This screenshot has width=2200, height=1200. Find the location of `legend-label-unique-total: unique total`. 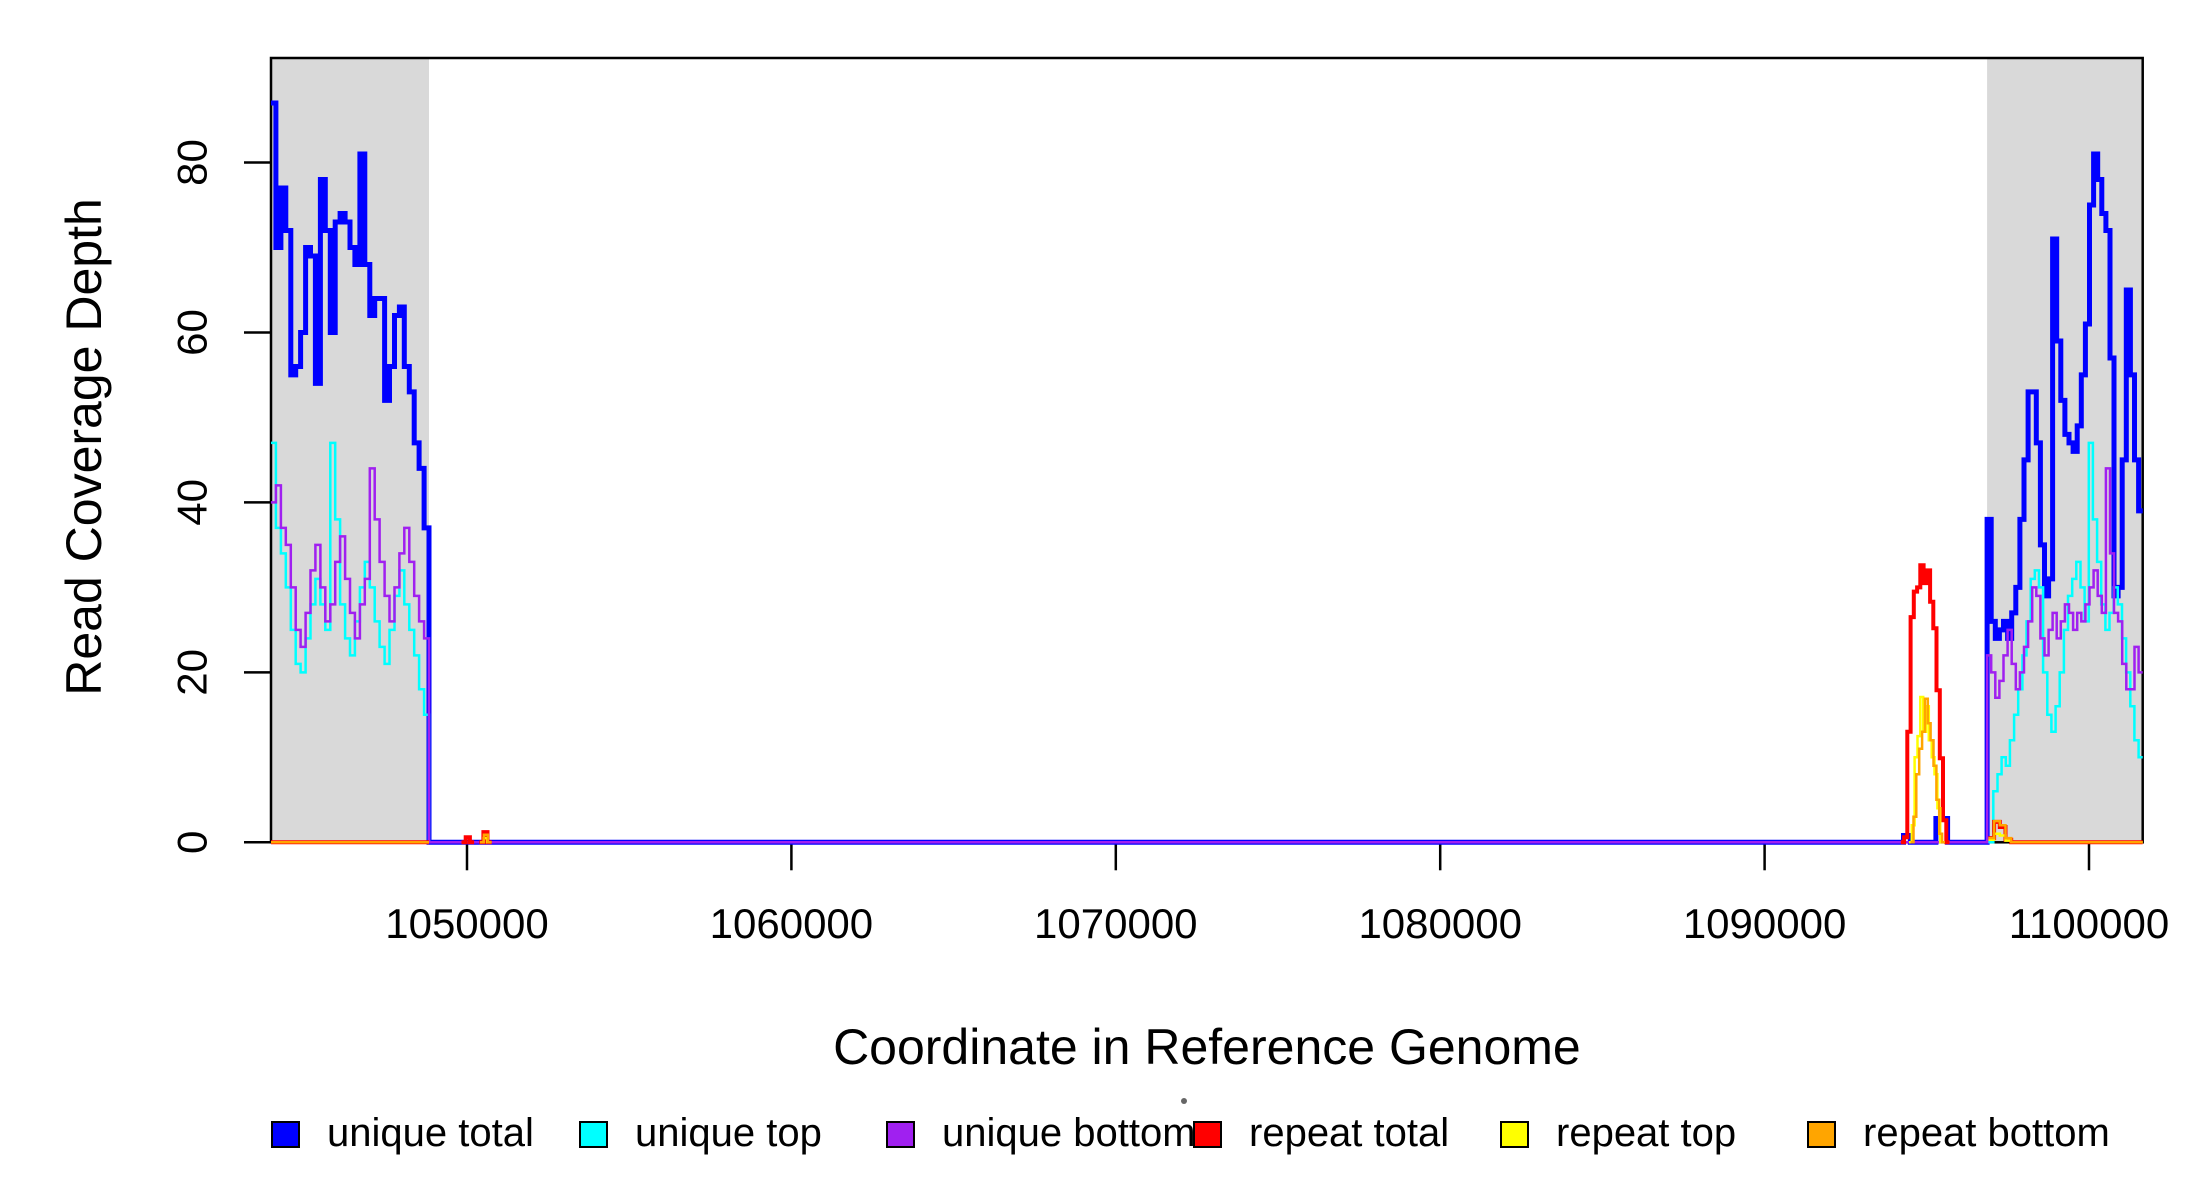

legend-label-unique-total: unique total is located at coordinates (430, 1133).